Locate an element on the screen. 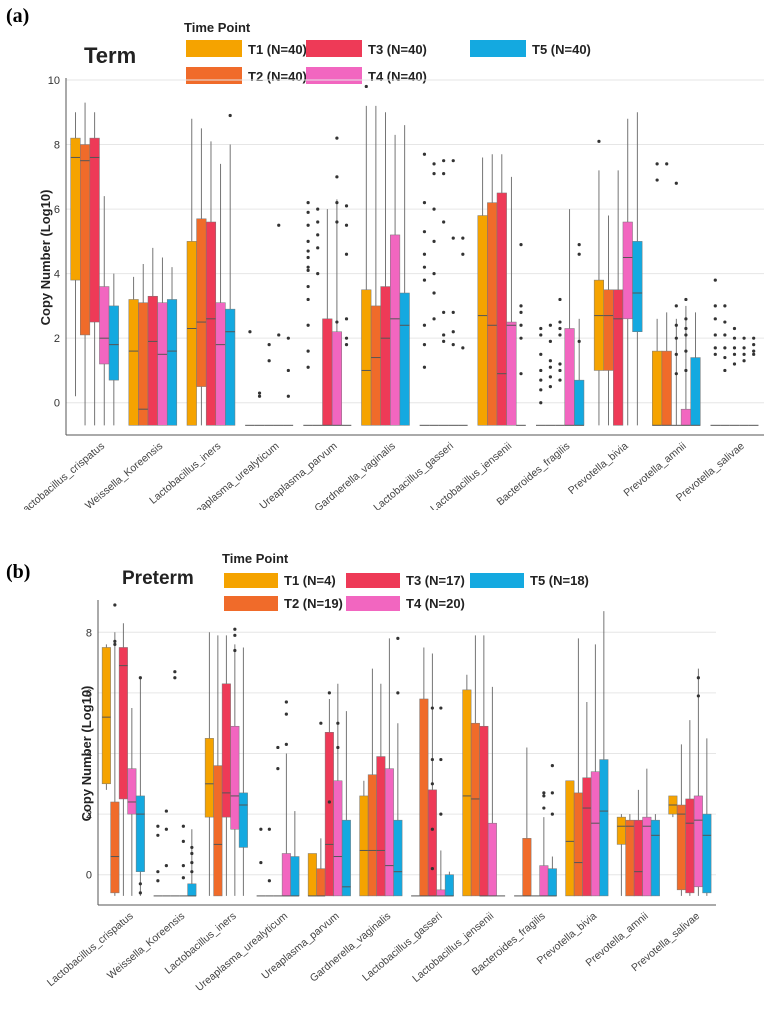 This screenshot has height=1016, width=770. y-tick-label: 2 is located at coordinates (89, 815).